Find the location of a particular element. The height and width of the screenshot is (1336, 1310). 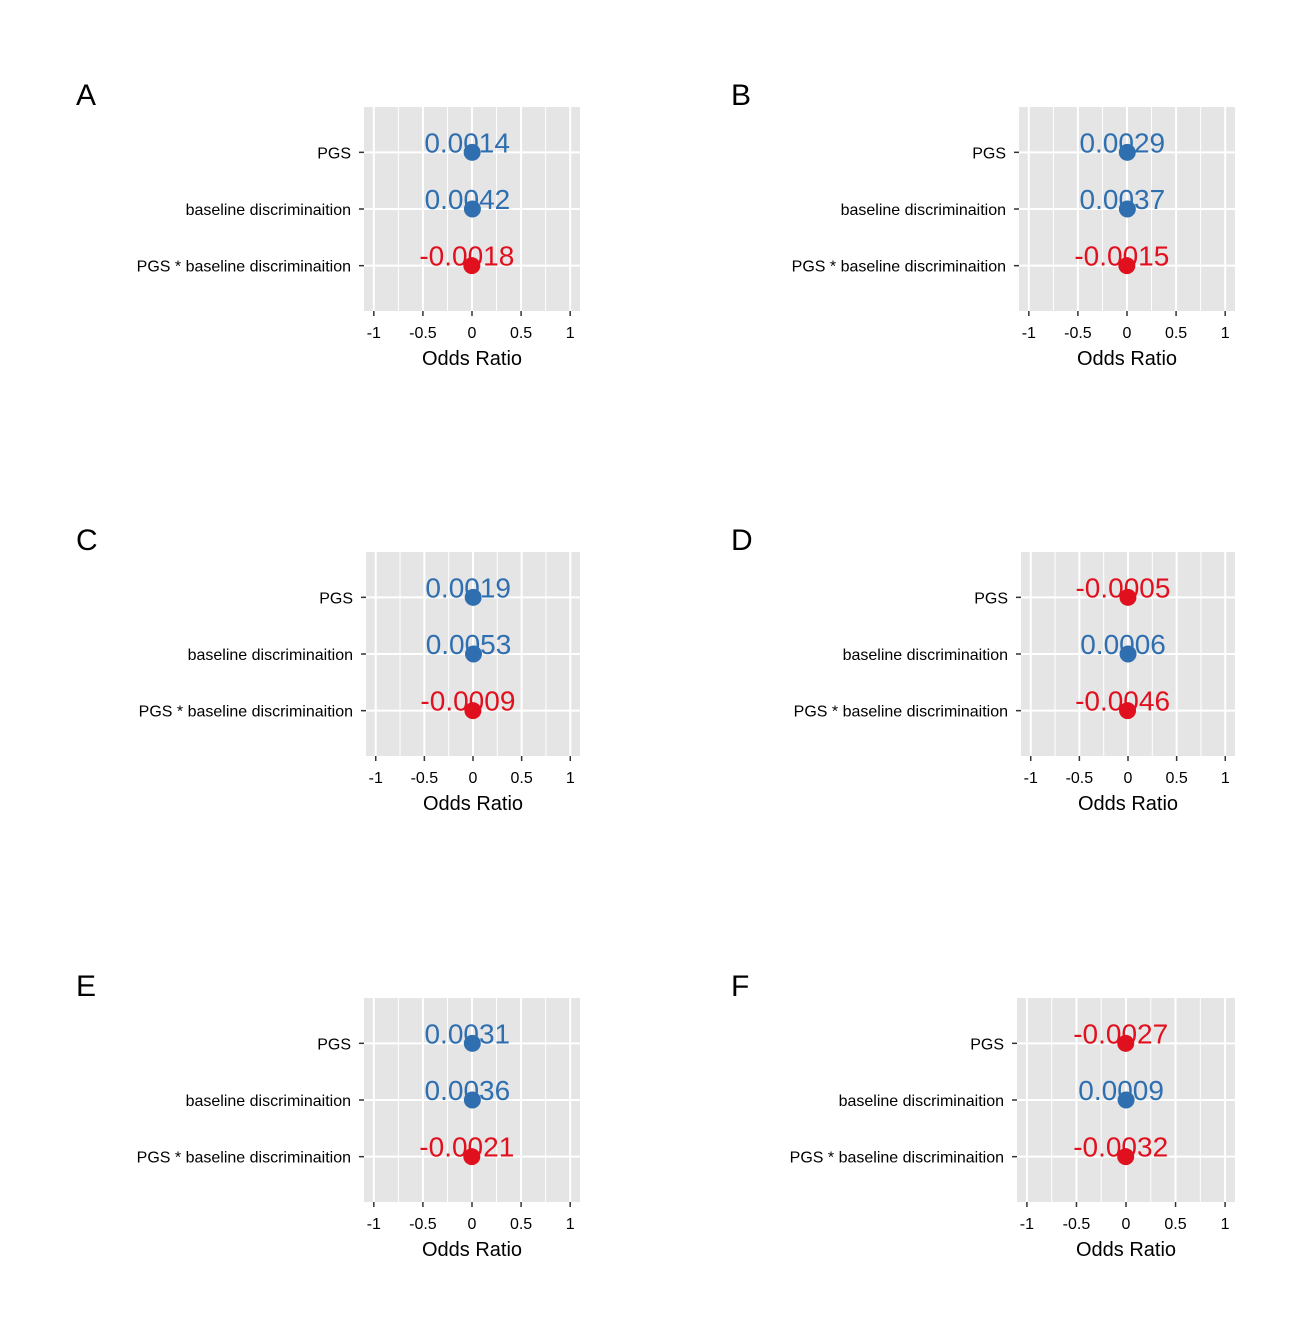

data-label: 0.0019 is located at coordinates (468, 587).